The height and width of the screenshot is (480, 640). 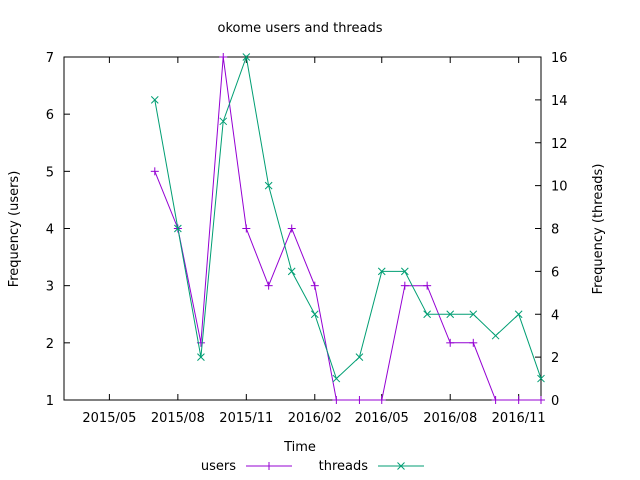 I want to click on y-right-tick-label: 0, so click(x=555, y=401).